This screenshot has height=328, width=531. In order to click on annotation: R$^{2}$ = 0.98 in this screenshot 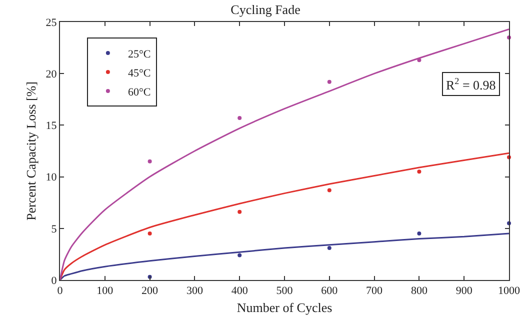, I will do `click(471, 84)`.